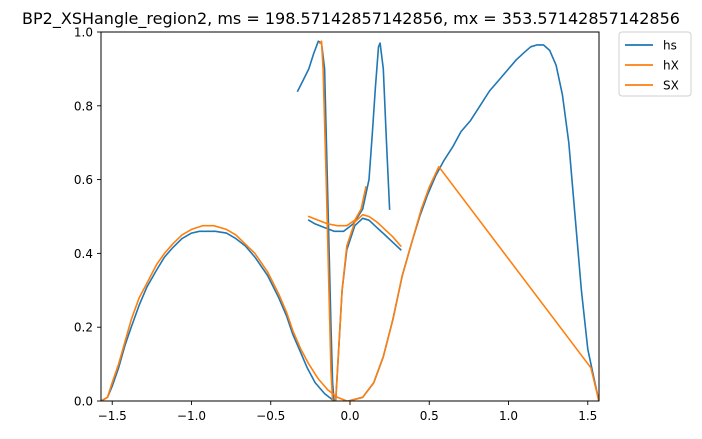 The image size is (702, 439). Describe the element at coordinates (429, 416) in the screenshot. I see `x-tick-label: 0.5` at that location.